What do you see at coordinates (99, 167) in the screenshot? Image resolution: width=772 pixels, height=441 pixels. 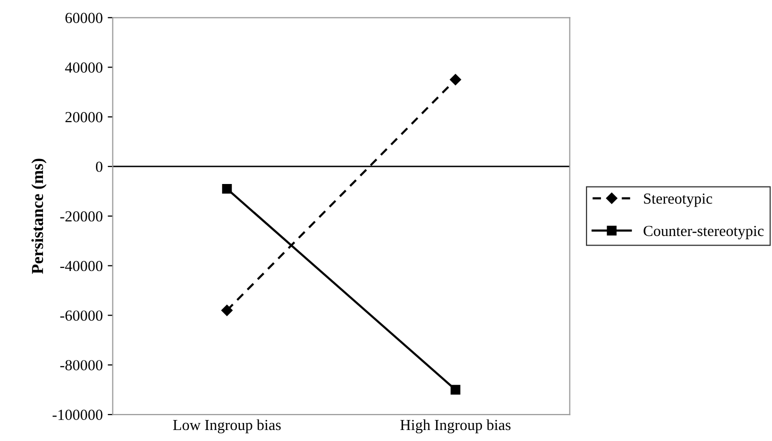 I see `y-tick-label: 0` at bounding box center [99, 167].